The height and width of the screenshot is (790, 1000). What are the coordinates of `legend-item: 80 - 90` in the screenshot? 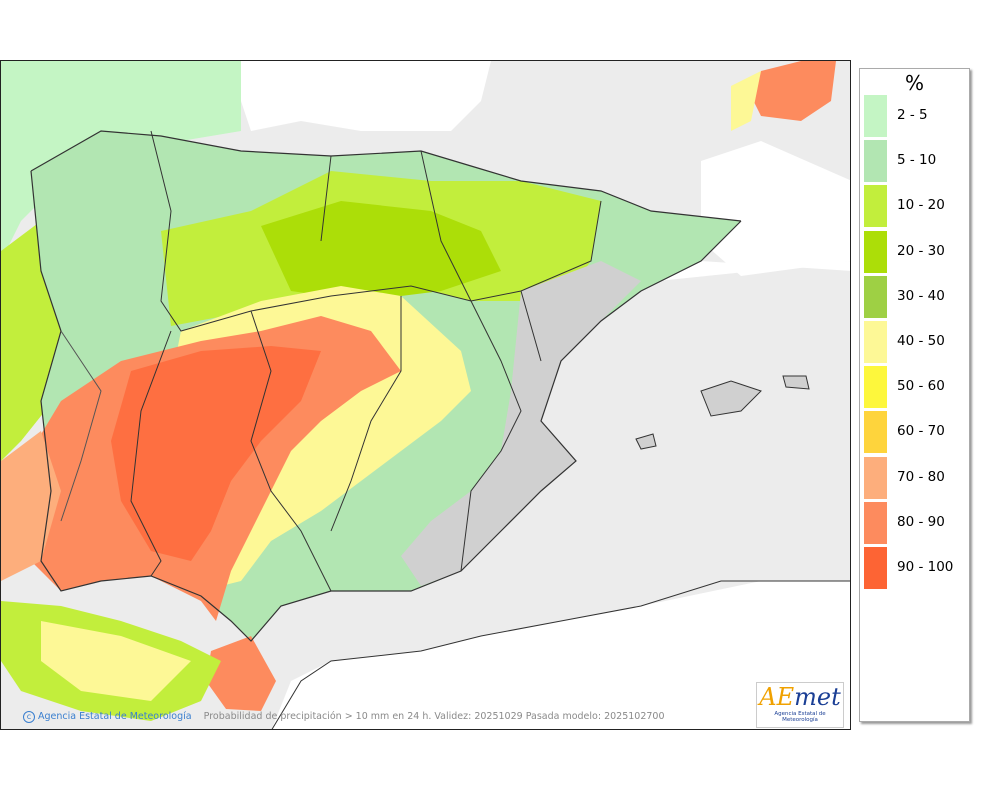 It's located at (916, 523).